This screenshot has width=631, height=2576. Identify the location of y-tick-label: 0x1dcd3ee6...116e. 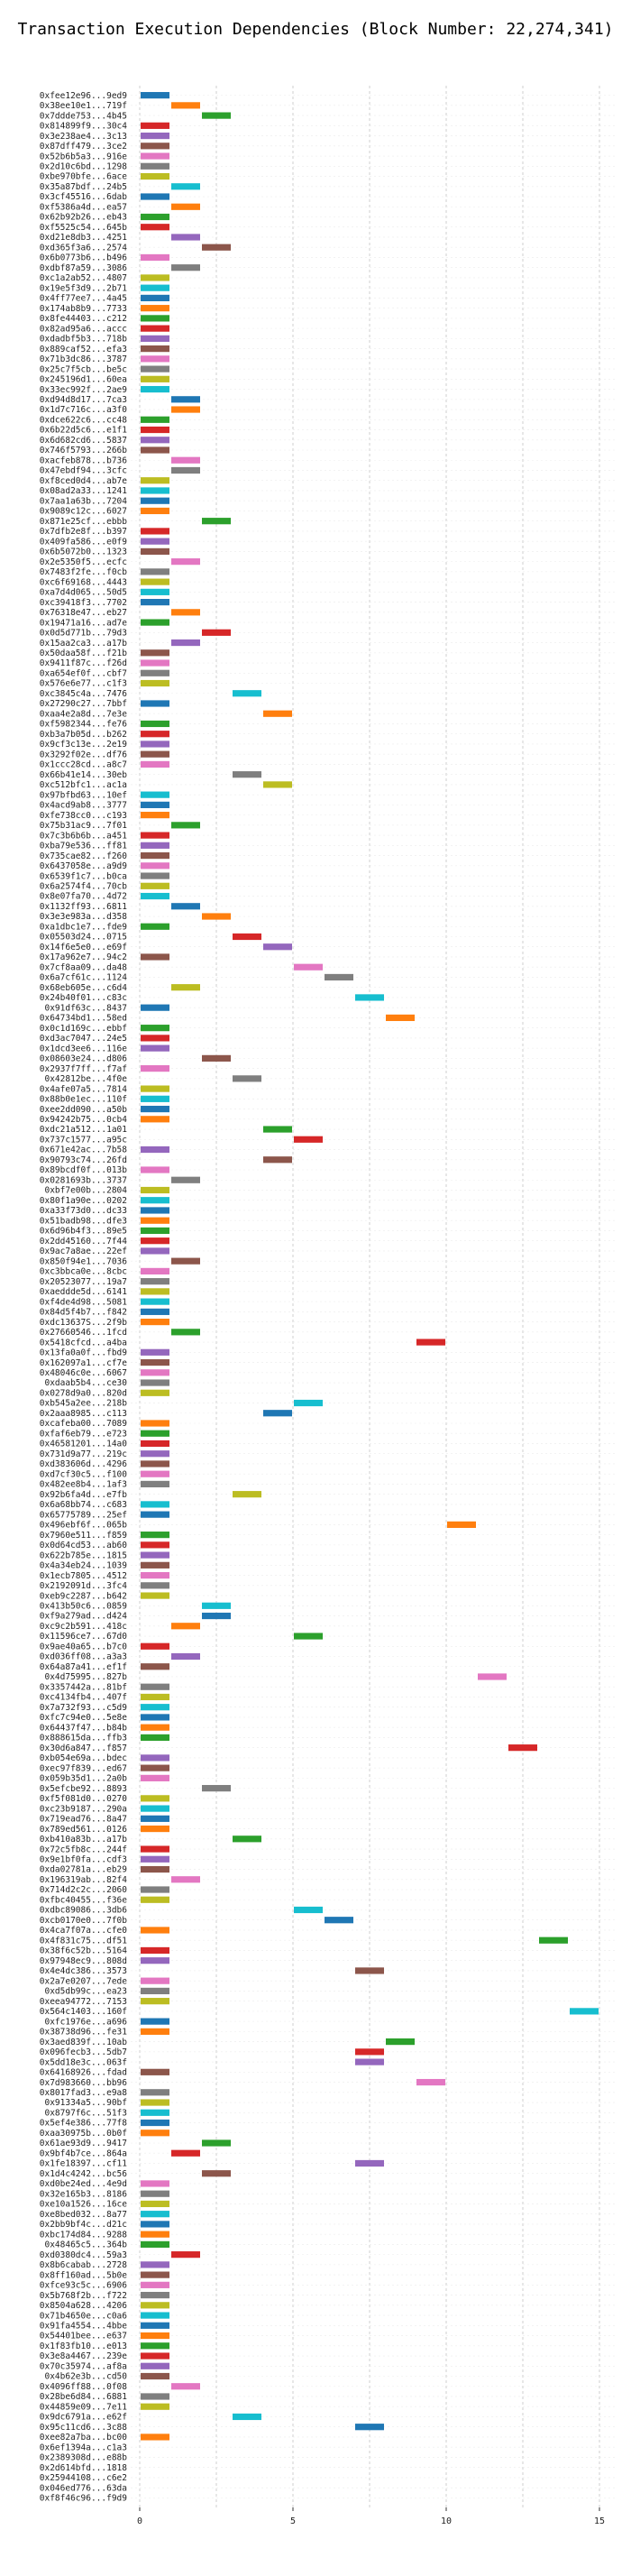
(84, 1048).